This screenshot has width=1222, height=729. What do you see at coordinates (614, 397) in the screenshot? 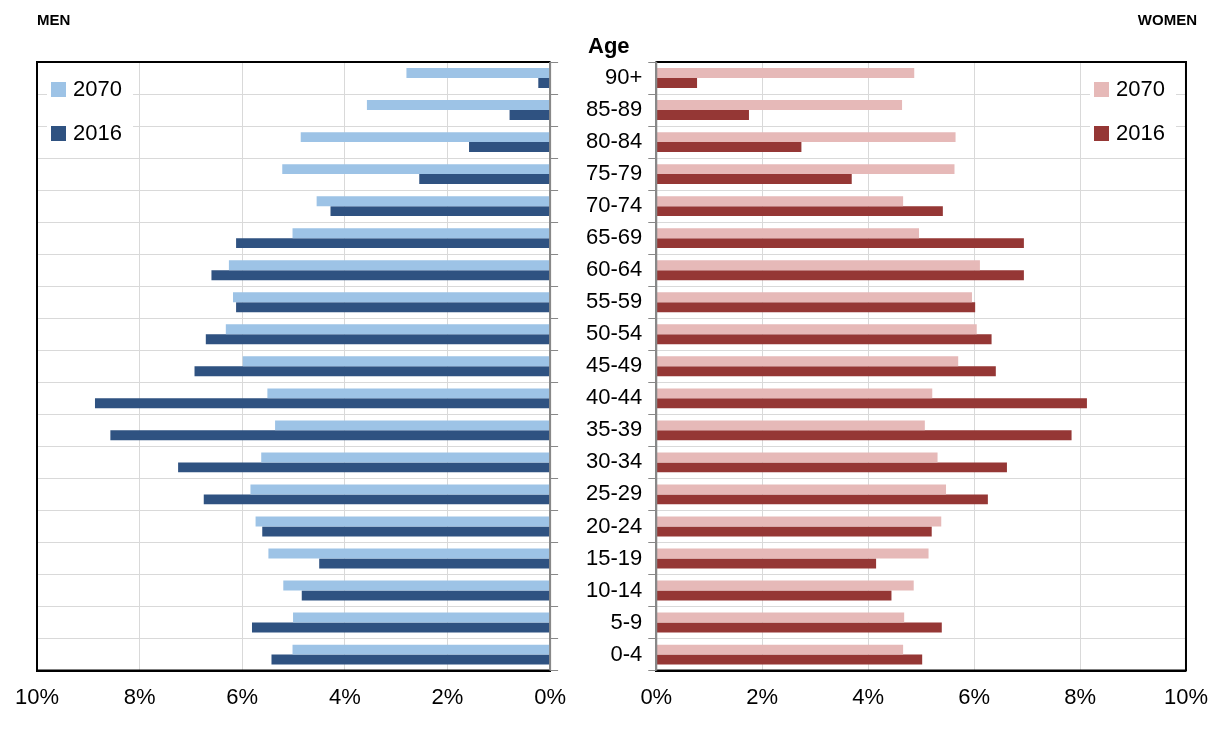
I see `y-tick-label: 40-44` at bounding box center [614, 397].